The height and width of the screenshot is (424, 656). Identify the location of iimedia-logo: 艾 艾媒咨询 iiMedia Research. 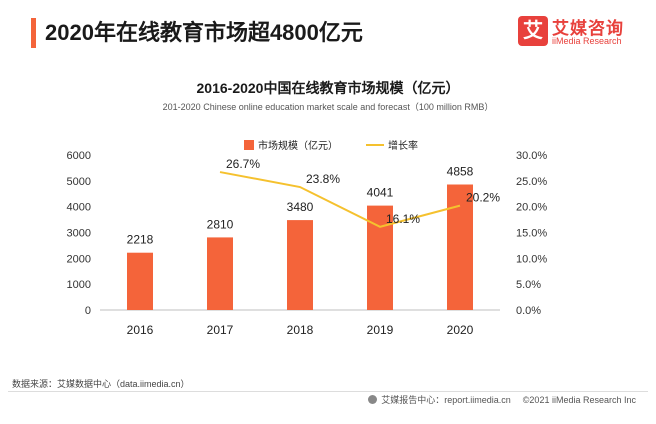
(578, 32).